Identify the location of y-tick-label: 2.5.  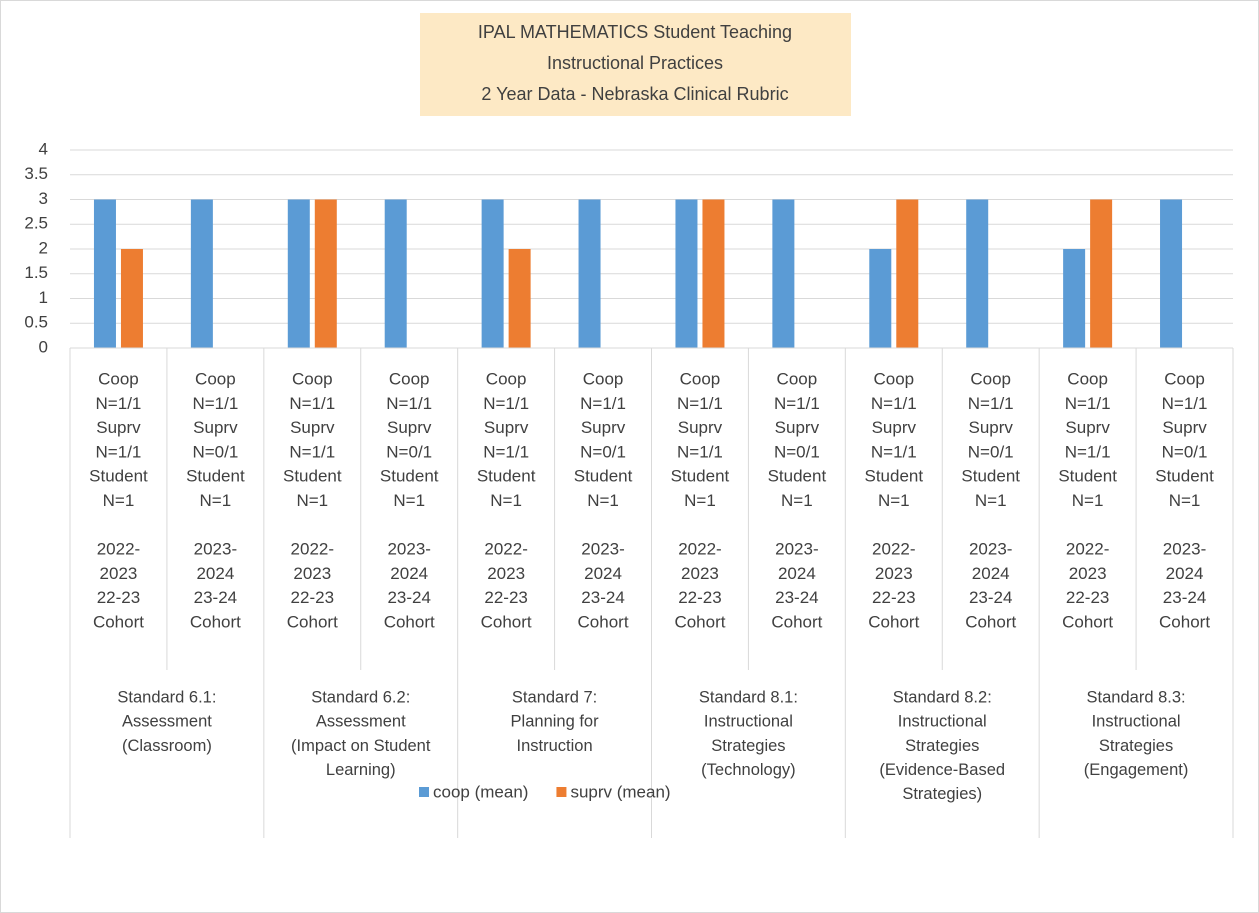
(36, 223).